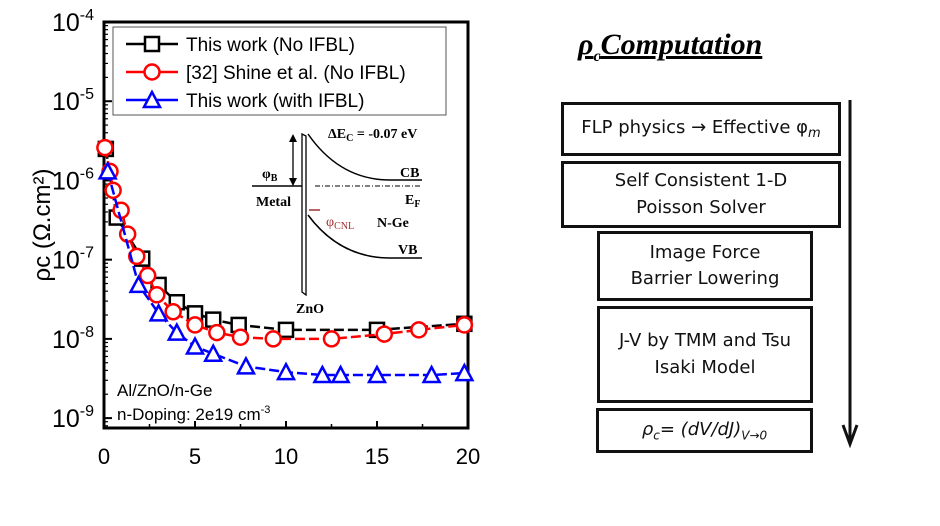  What do you see at coordinates (296, 73) in the screenshot?
I see `legend-label: [32] Shine et al. (No IFBL)` at bounding box center [296, 73].